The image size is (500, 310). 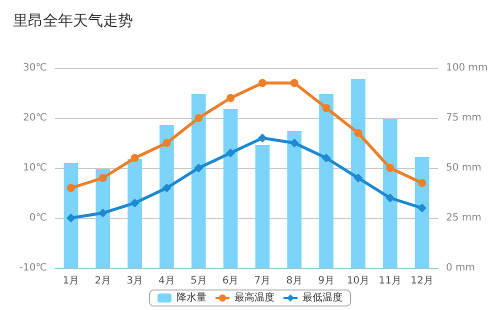 I want to click on x-tick-label: 11月, so click(x=390, y=281).